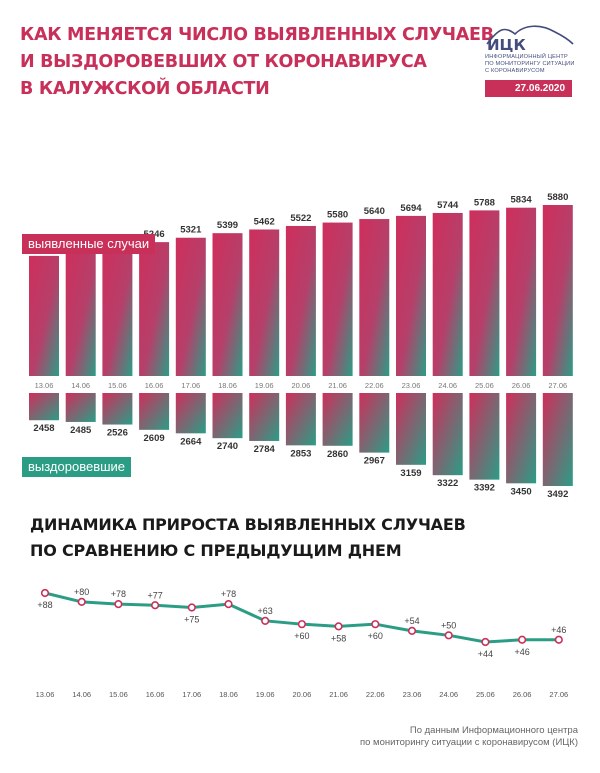 This screenshot has width=600, height=773. I want to click on cases-value-label: 5834, so click(522, 200).